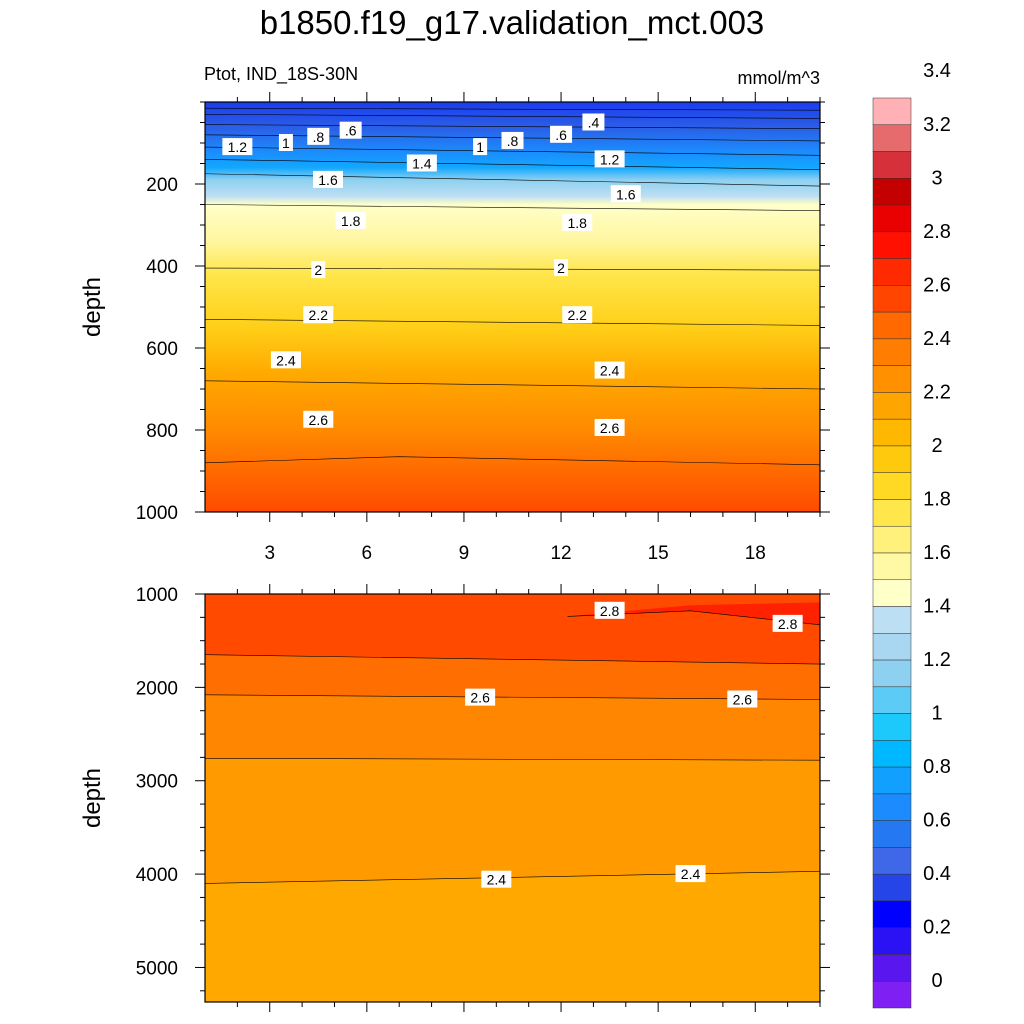  I want to click on bottom-band-max, so click(693, 613).